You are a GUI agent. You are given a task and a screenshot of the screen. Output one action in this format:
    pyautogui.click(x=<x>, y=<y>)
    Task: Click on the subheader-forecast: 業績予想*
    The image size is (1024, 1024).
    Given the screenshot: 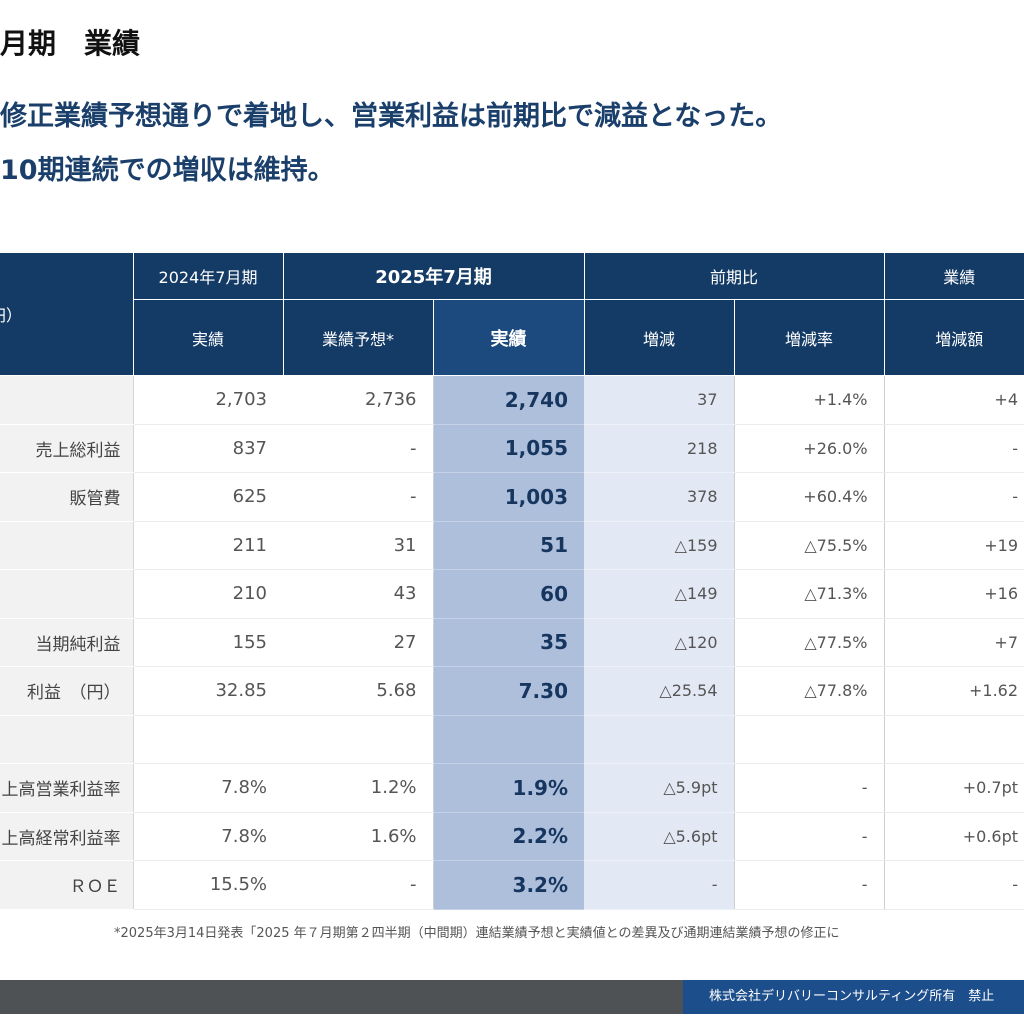 What is the action you would take?
    pyautogui.click(x=357, y=337)
    